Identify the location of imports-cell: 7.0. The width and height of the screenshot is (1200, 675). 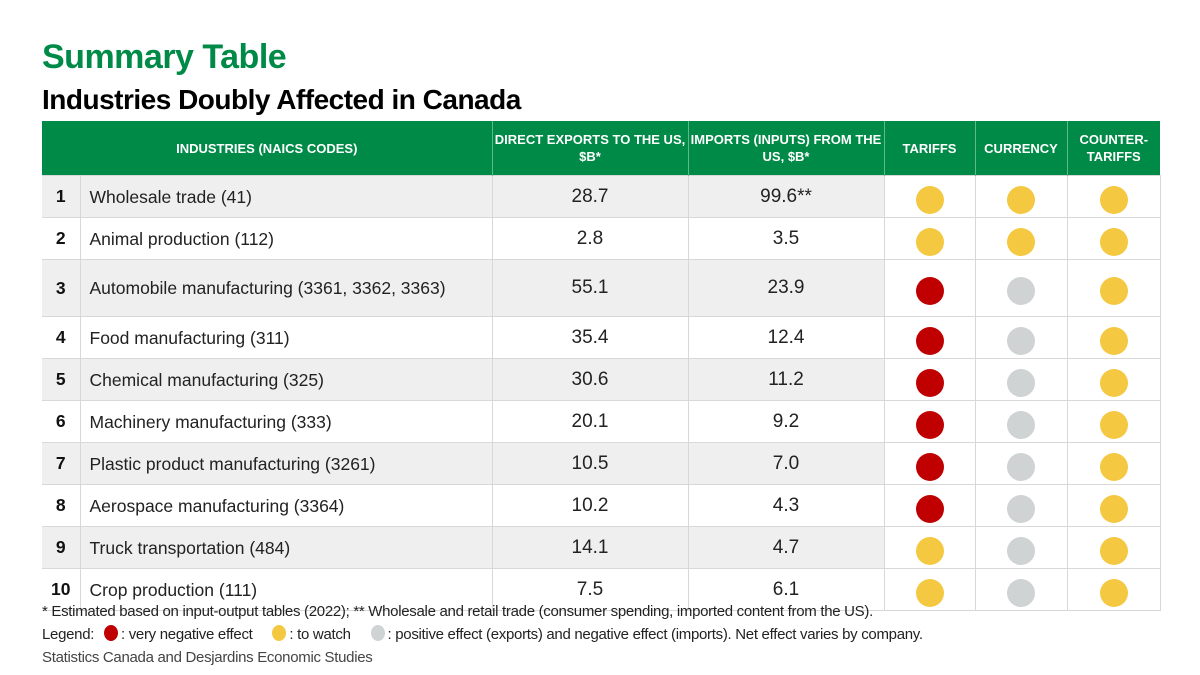
(786, 463).